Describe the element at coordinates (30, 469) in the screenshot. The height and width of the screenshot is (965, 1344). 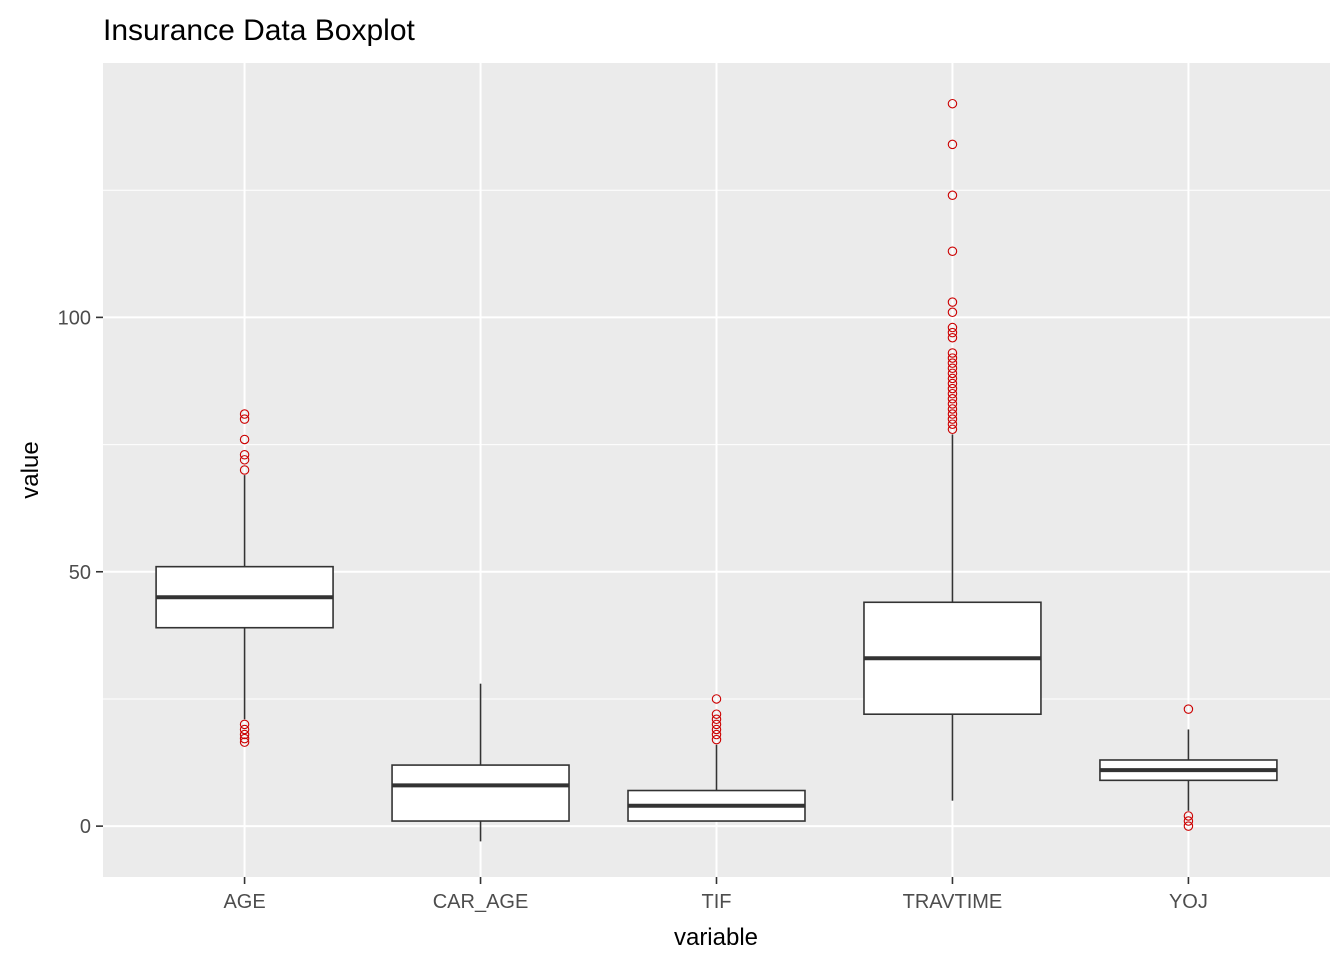
I see `y-axis-title: value` at that location.